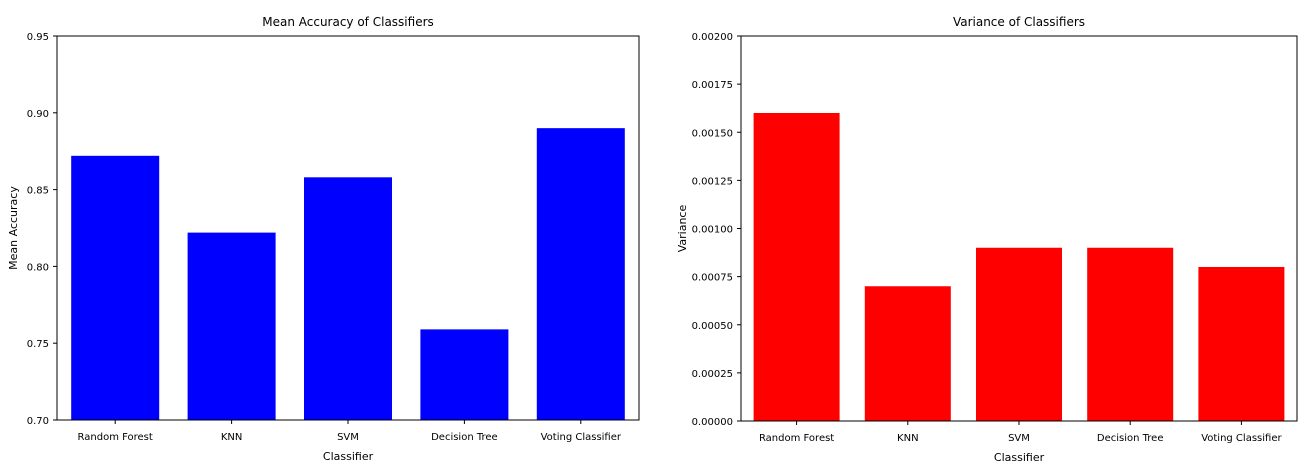 The height and width of the screenshot is (464, 1307). I want to click on chart-title: Mean Accuracy of Classifiers, so click(348, 22).